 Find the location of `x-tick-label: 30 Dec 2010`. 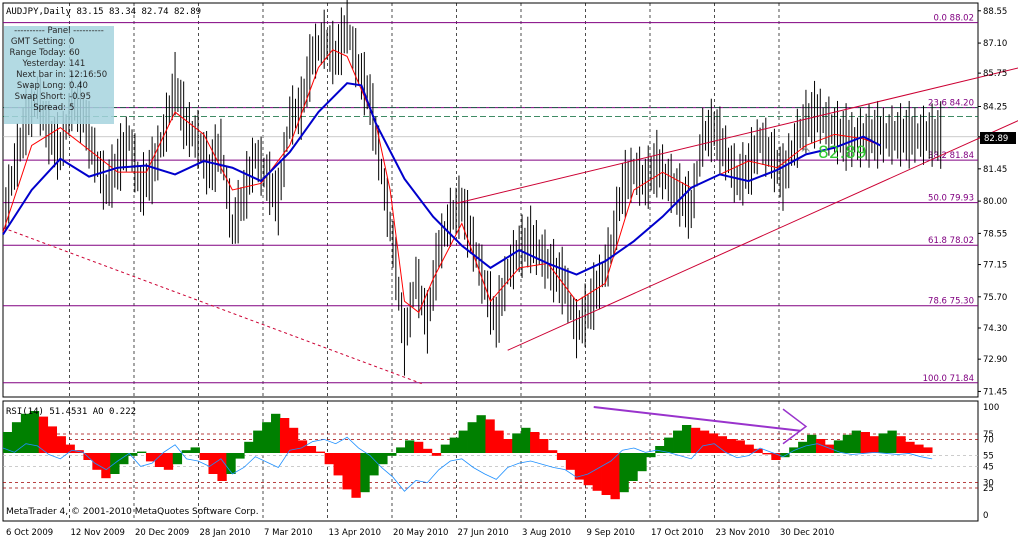

x-tick-label: 30 Dec 2010 is located at coordinates (807, 533).